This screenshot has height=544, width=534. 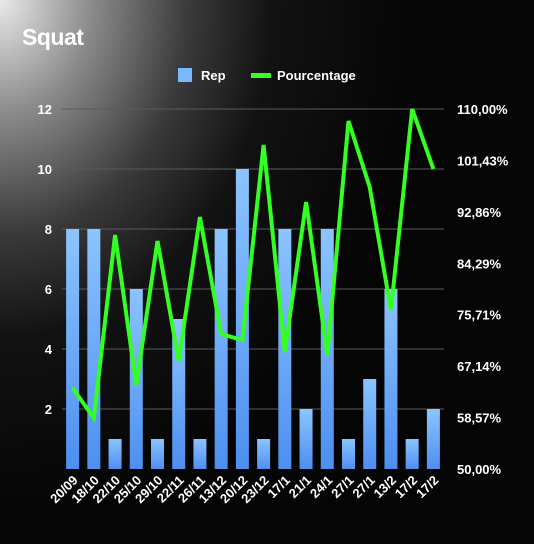 What do you see at coordinates (48, 409) in the screenshot?
I see `y-left-tick-label: 2` at bounding box center [48, 409].